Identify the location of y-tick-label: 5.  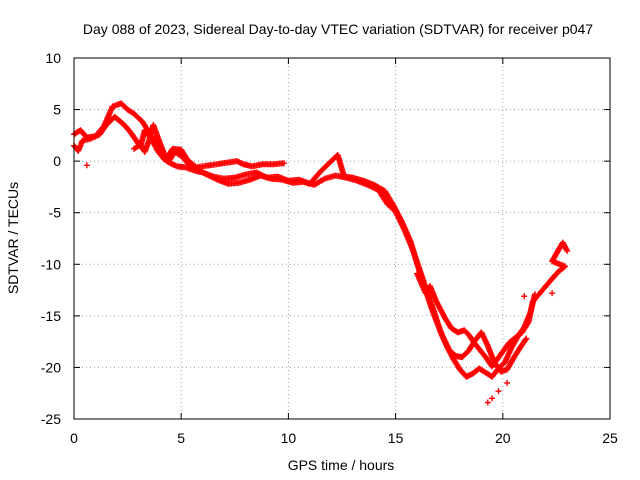
(57, 110).